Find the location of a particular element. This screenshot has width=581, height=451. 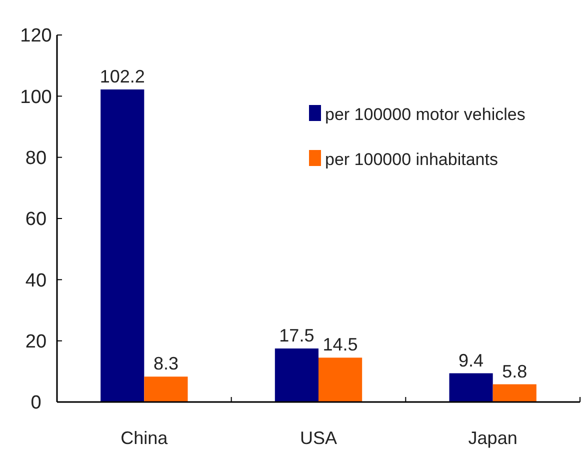

x-tick-label: USA is located at coordinates (319, 438).